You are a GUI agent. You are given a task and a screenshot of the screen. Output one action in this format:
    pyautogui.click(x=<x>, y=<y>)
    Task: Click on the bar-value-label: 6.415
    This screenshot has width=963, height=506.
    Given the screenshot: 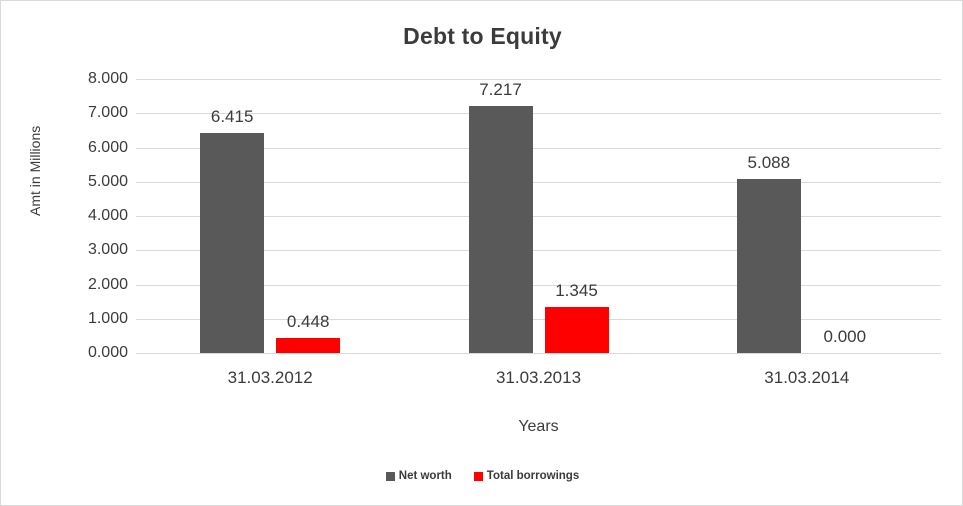 What is the action you would take?
    pyautogui.click(x=232, y=117)
    